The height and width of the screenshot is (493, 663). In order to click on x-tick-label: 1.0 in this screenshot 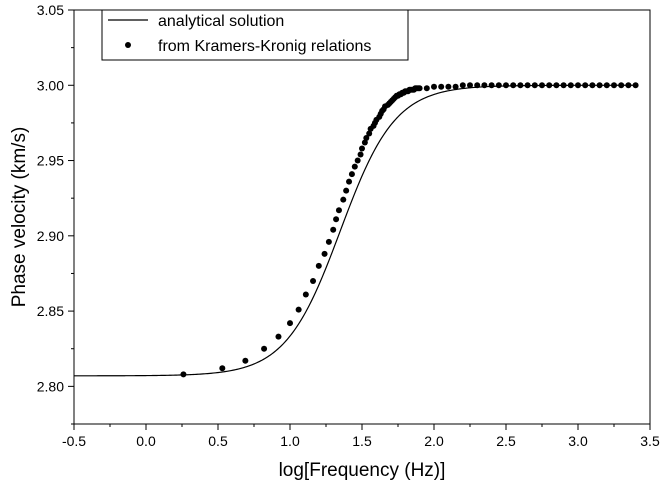, I will do `click(290, 441)`.